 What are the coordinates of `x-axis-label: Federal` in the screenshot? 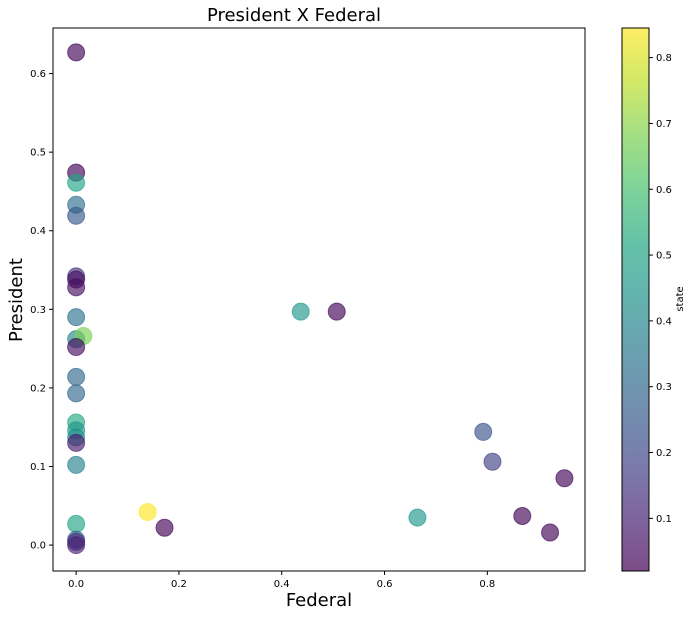 It's located at (319, 600).